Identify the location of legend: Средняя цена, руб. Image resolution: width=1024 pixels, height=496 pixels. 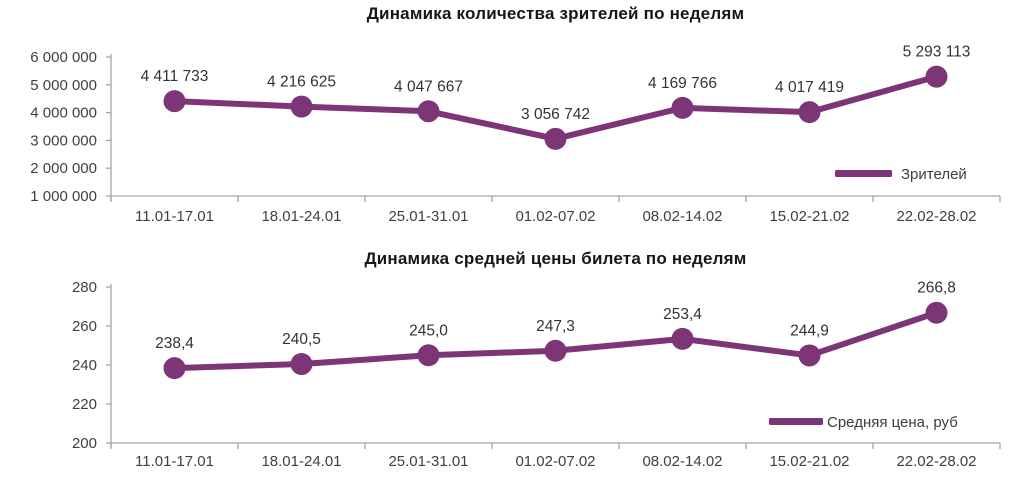
(863, 422).